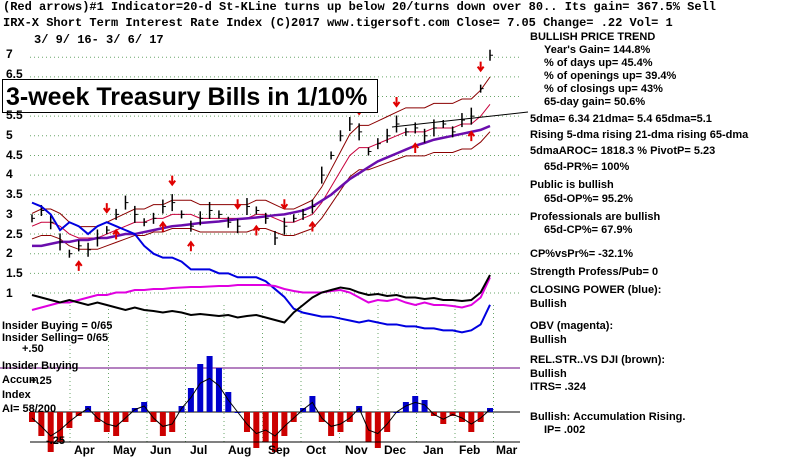 This screenshot has width=800, height=459. I want to click on obv-title: OBV (magenta):, so click(572, 326).